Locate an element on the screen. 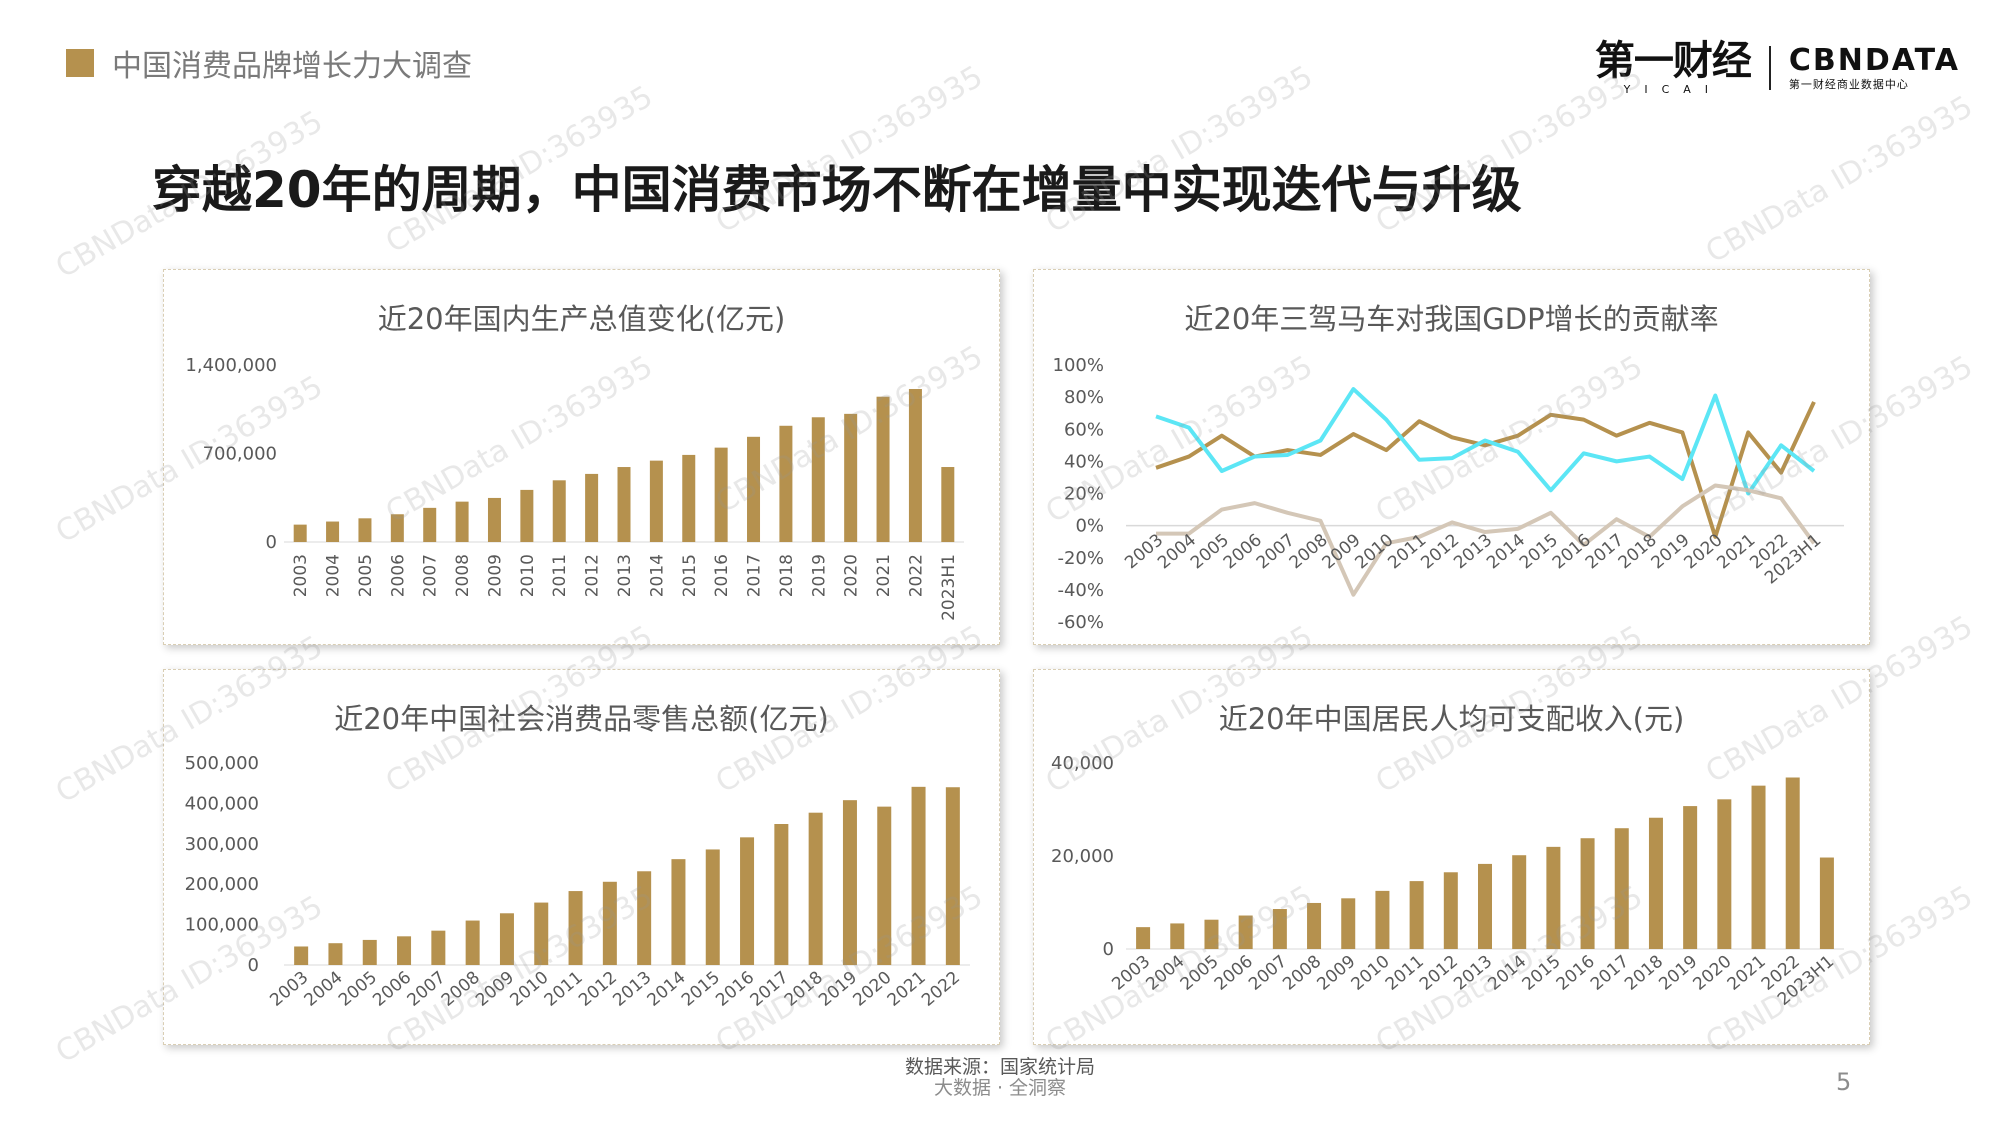 The width and height of the screenshot is (2000, 1125). y-tick-label: 0 is located at coordinates (271, 542).